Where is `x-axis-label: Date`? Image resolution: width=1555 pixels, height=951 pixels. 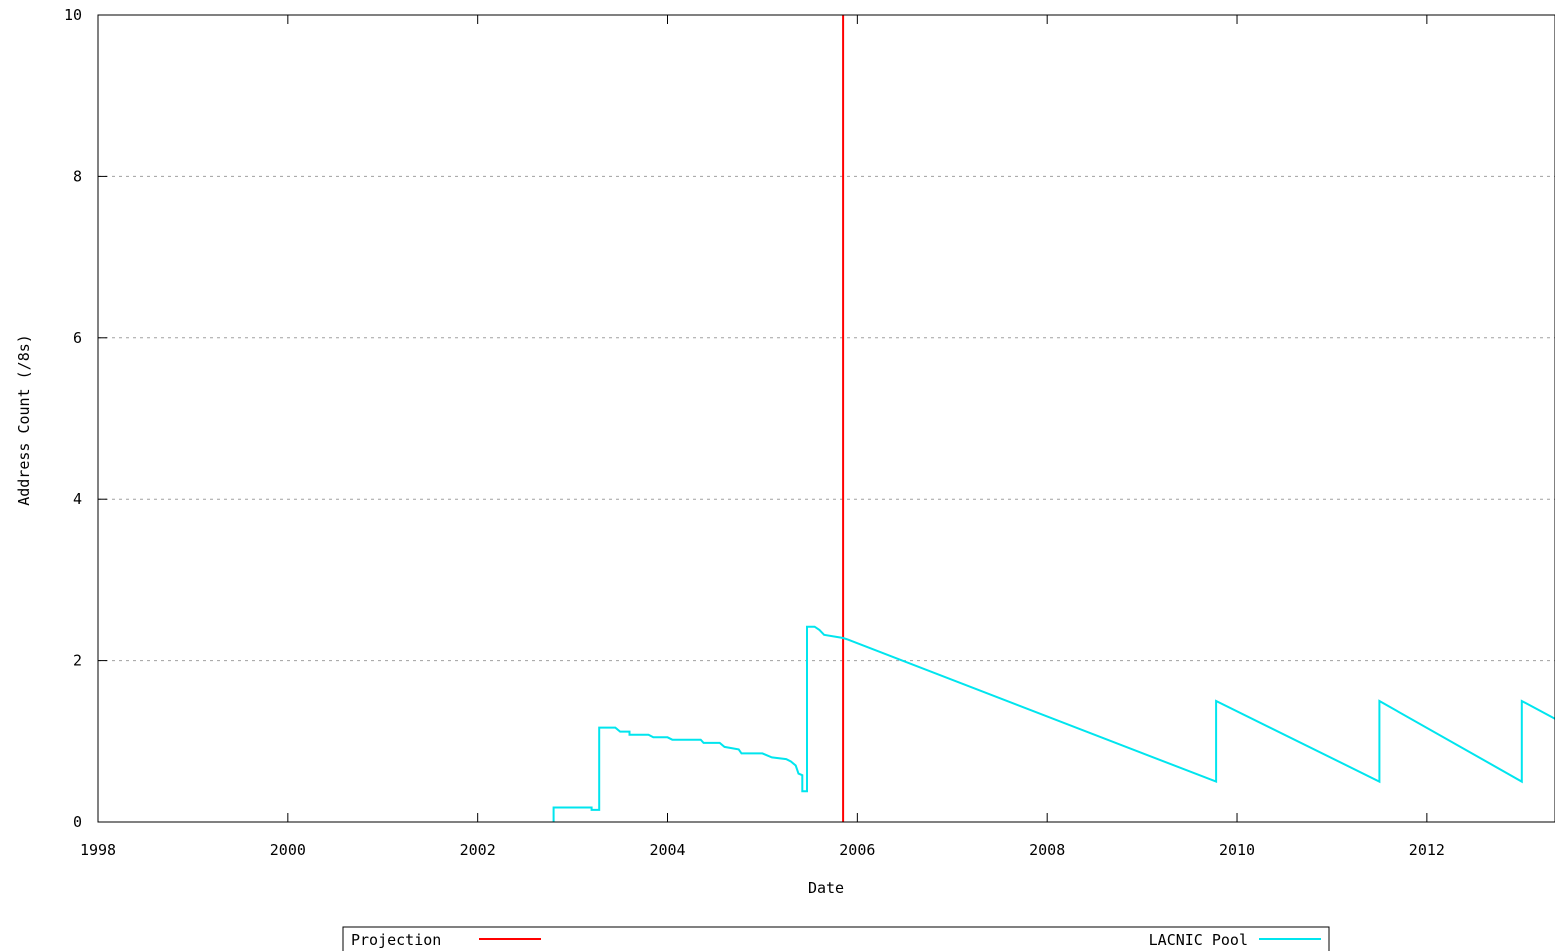 x-axis-label: Date is located at coordinates (826, 888).